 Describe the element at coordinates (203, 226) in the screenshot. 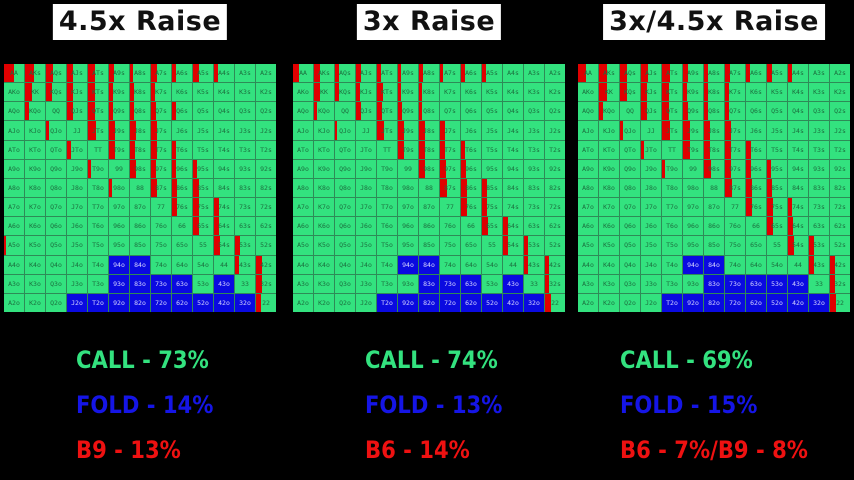

I see `hand-label: 65s` at that location.